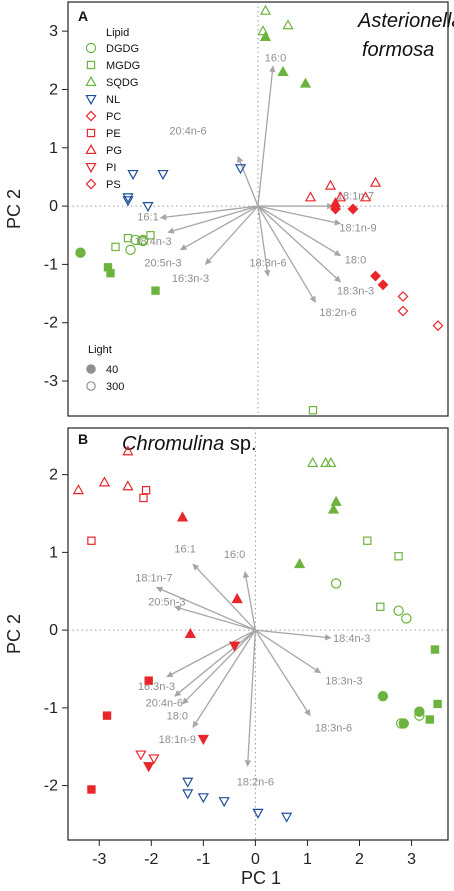 The height and width of the screenshot is (891, 454). Describe the element at coordinates (151, 859) in the screenshot. I see `x-tick-label: -2` at that location.